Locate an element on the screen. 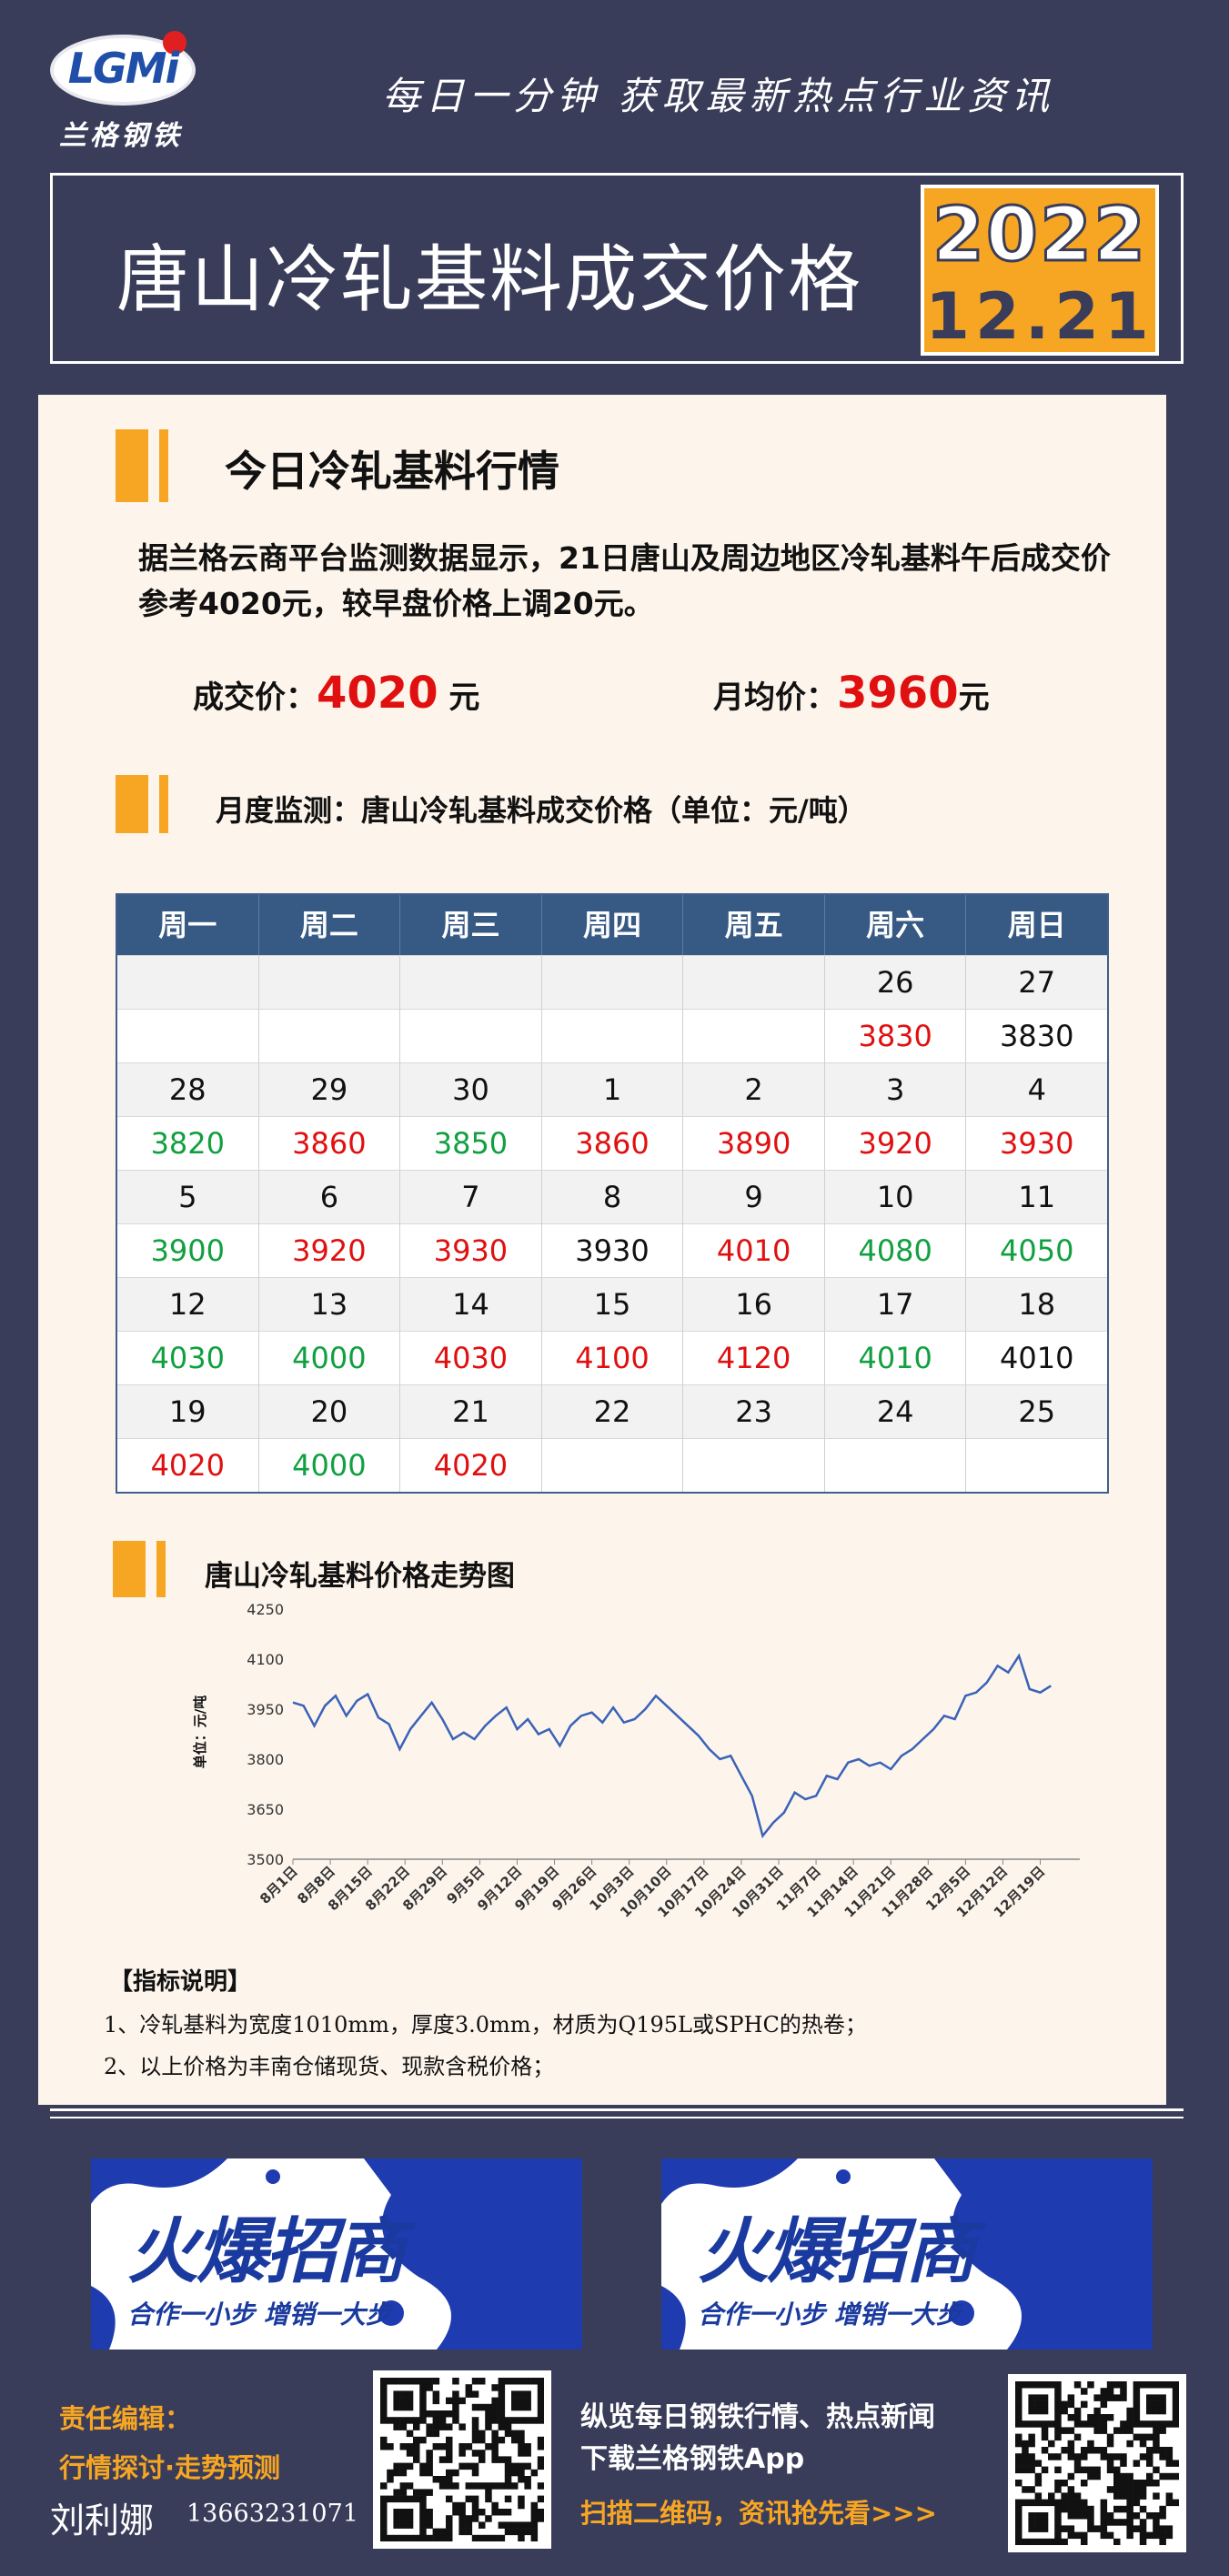 This screenshot has width=1229, height=2576. y-tick-label: 4100 is located at coordinates (265, 1659).